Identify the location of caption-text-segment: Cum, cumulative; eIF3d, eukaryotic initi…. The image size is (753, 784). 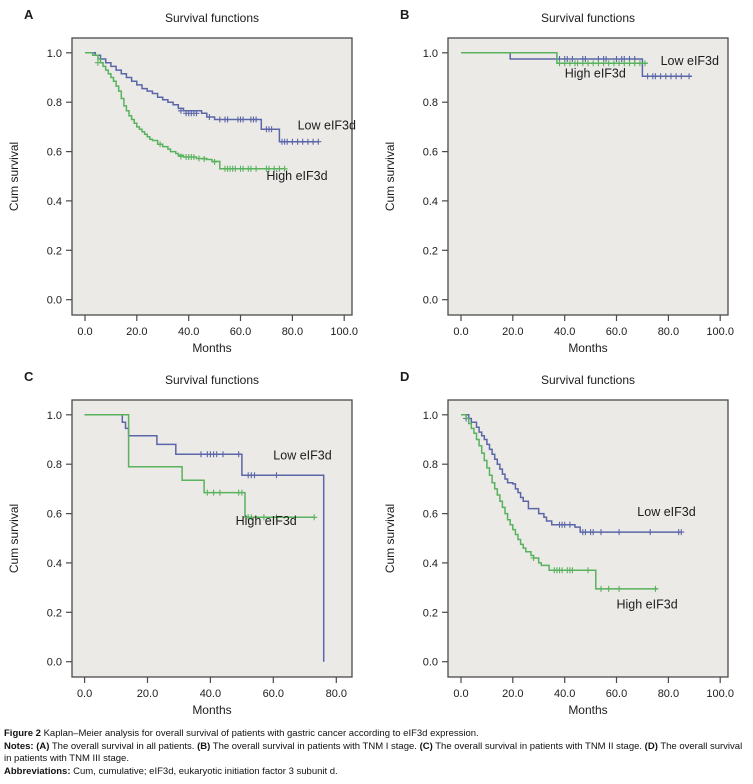
(204, 771).